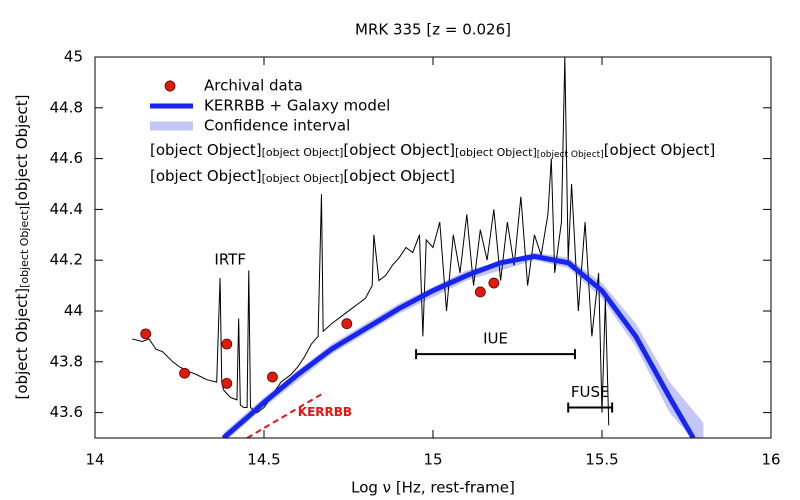 Image resolution: width=800 pixels, height=500 pixels. What do you see at coordinates (66, 412) in the screenshot?
I see `y-tick-label: 43.6` at bounding box center [66, 412].